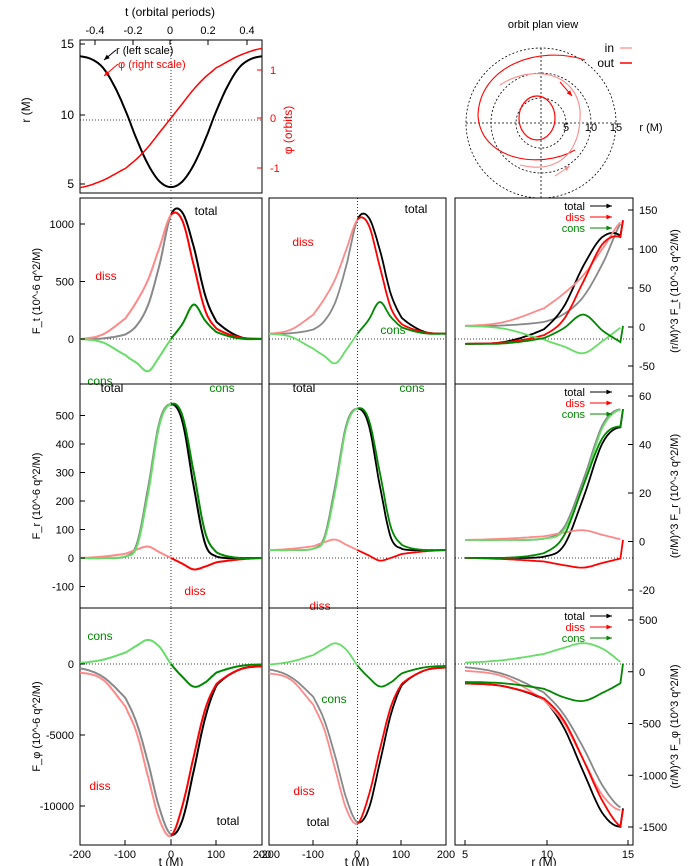 The width and height of the screenshot is (700, 866). What do you see at coordinates (95, 31) in the screenshot?
I see `top-time-tick-label: -0.4` at bounding box center [95, 31].